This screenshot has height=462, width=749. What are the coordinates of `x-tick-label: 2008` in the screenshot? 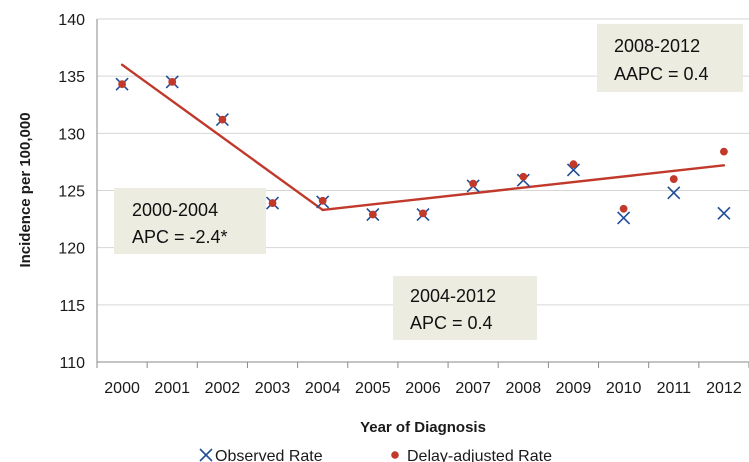 It's located at (524, 388).